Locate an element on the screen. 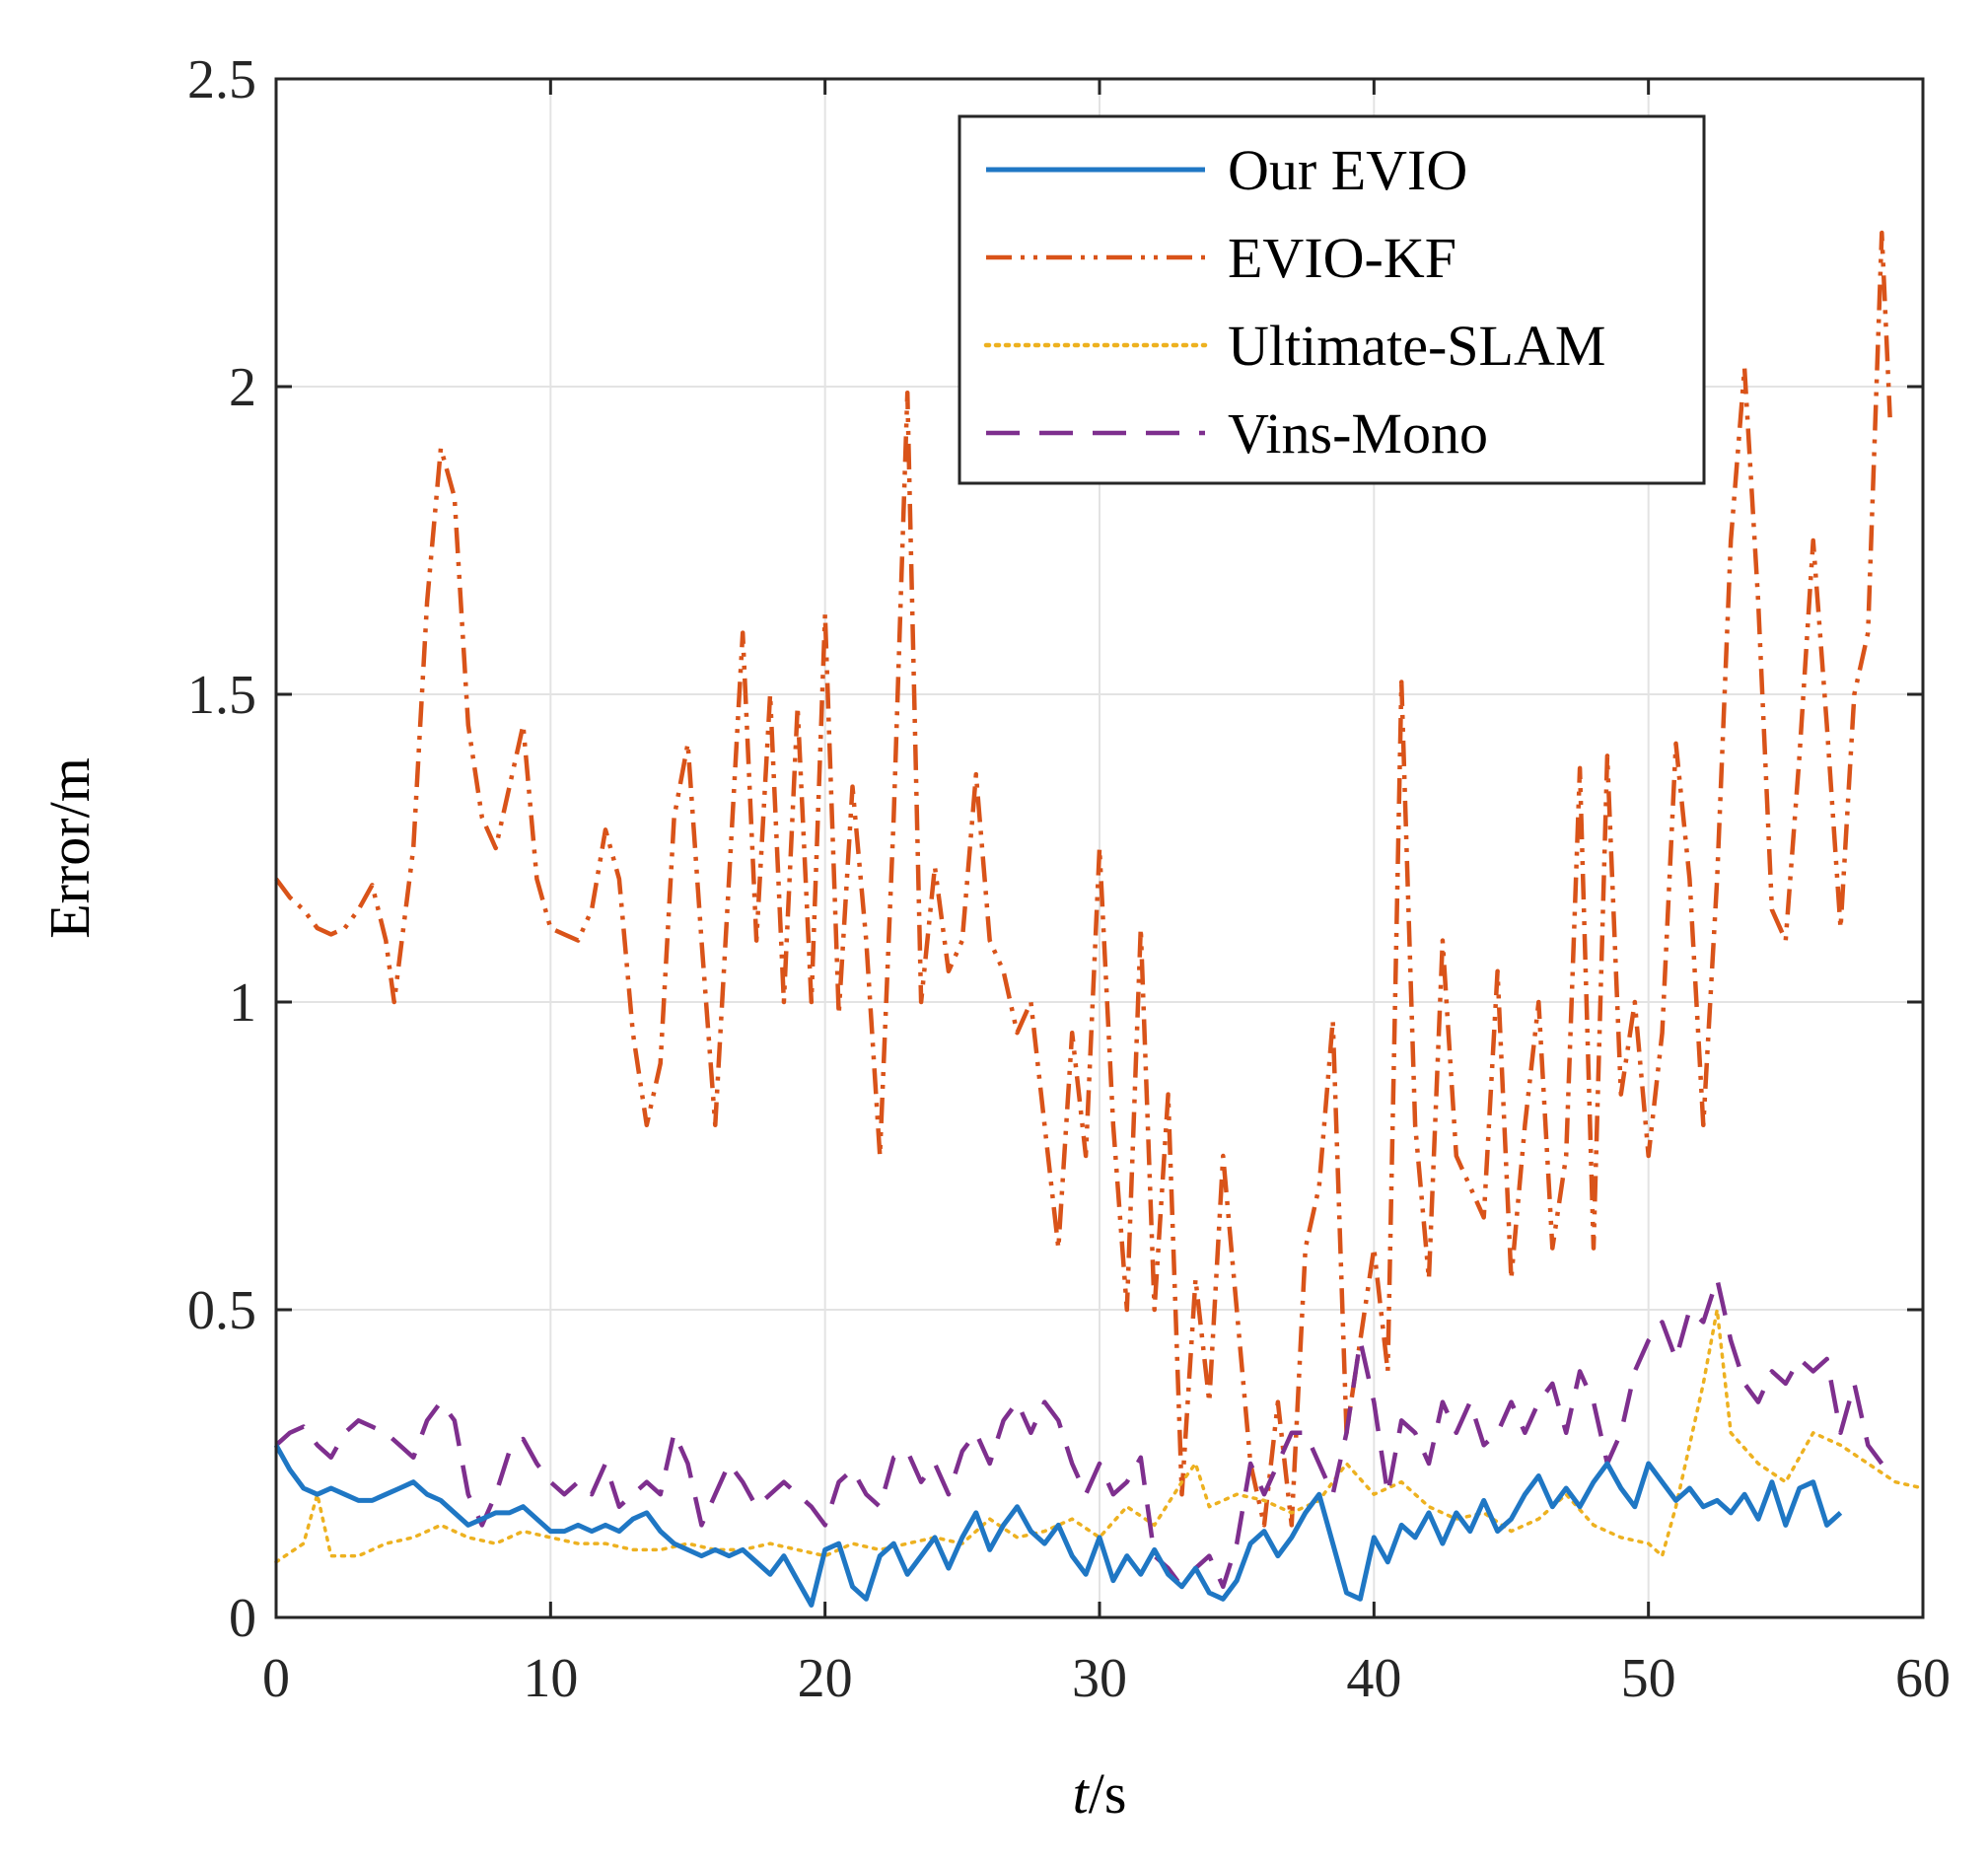 Image resolution: width=1988 pixels, height=1864 pixels. x-tick-label: 60 is located at coordinates (1923, 1678).